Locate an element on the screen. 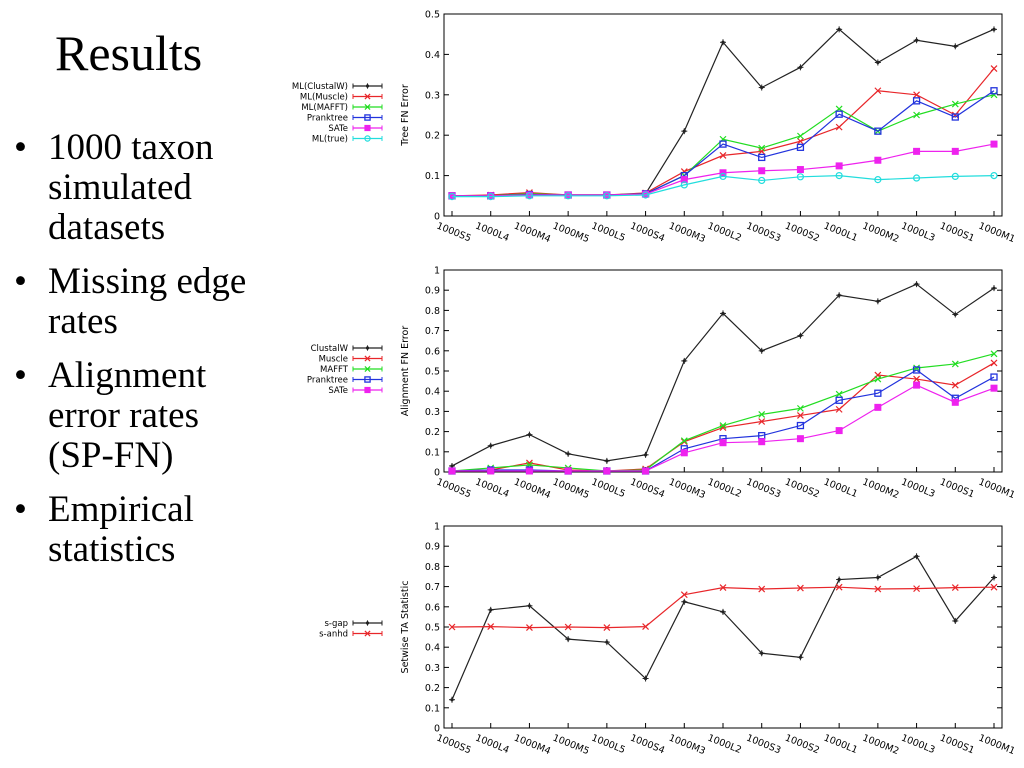 This screenshot has width=1024, height=768. y-axis-label: Alignment FN Error is located at coordinates (405, 371).